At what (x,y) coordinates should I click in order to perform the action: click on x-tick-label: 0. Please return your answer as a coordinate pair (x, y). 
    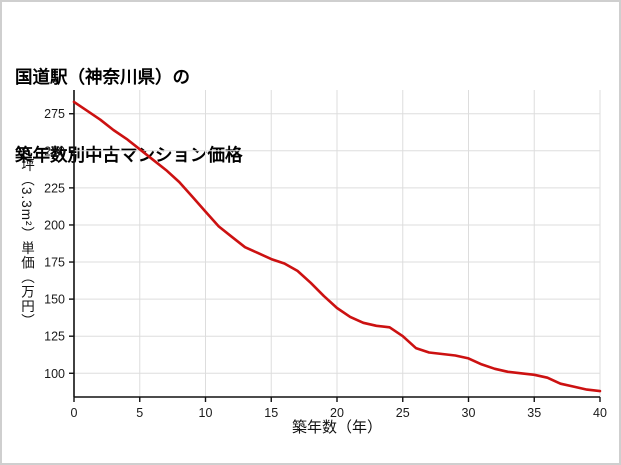
    Looking at the image, I should click on (74, 413).